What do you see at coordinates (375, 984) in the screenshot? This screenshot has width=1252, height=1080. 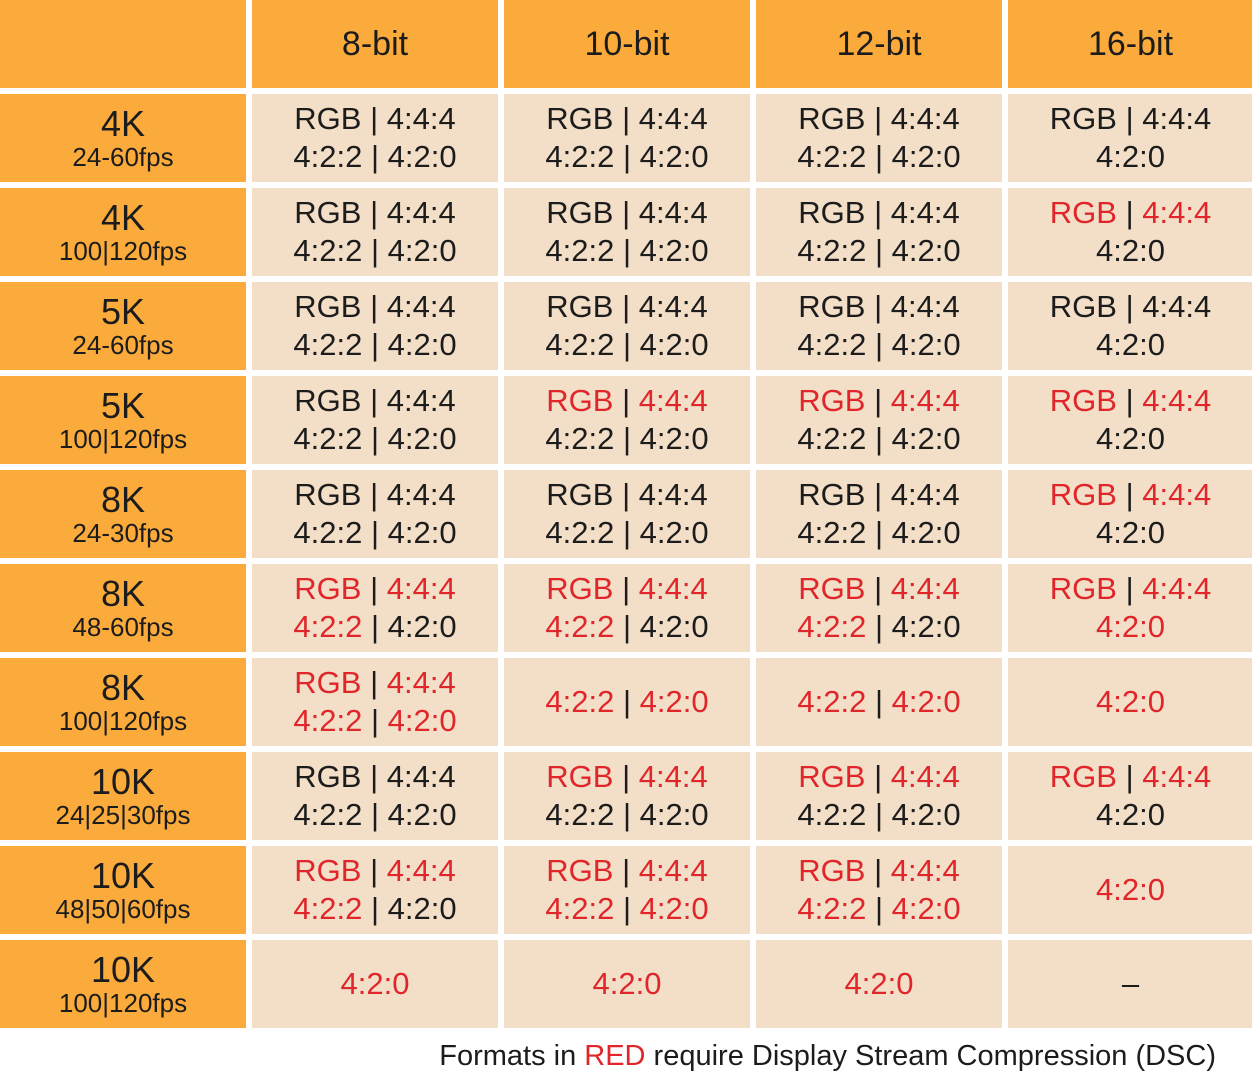 I see `format-cell-8bit: 4:2:0` at bounding box center [375, 984].